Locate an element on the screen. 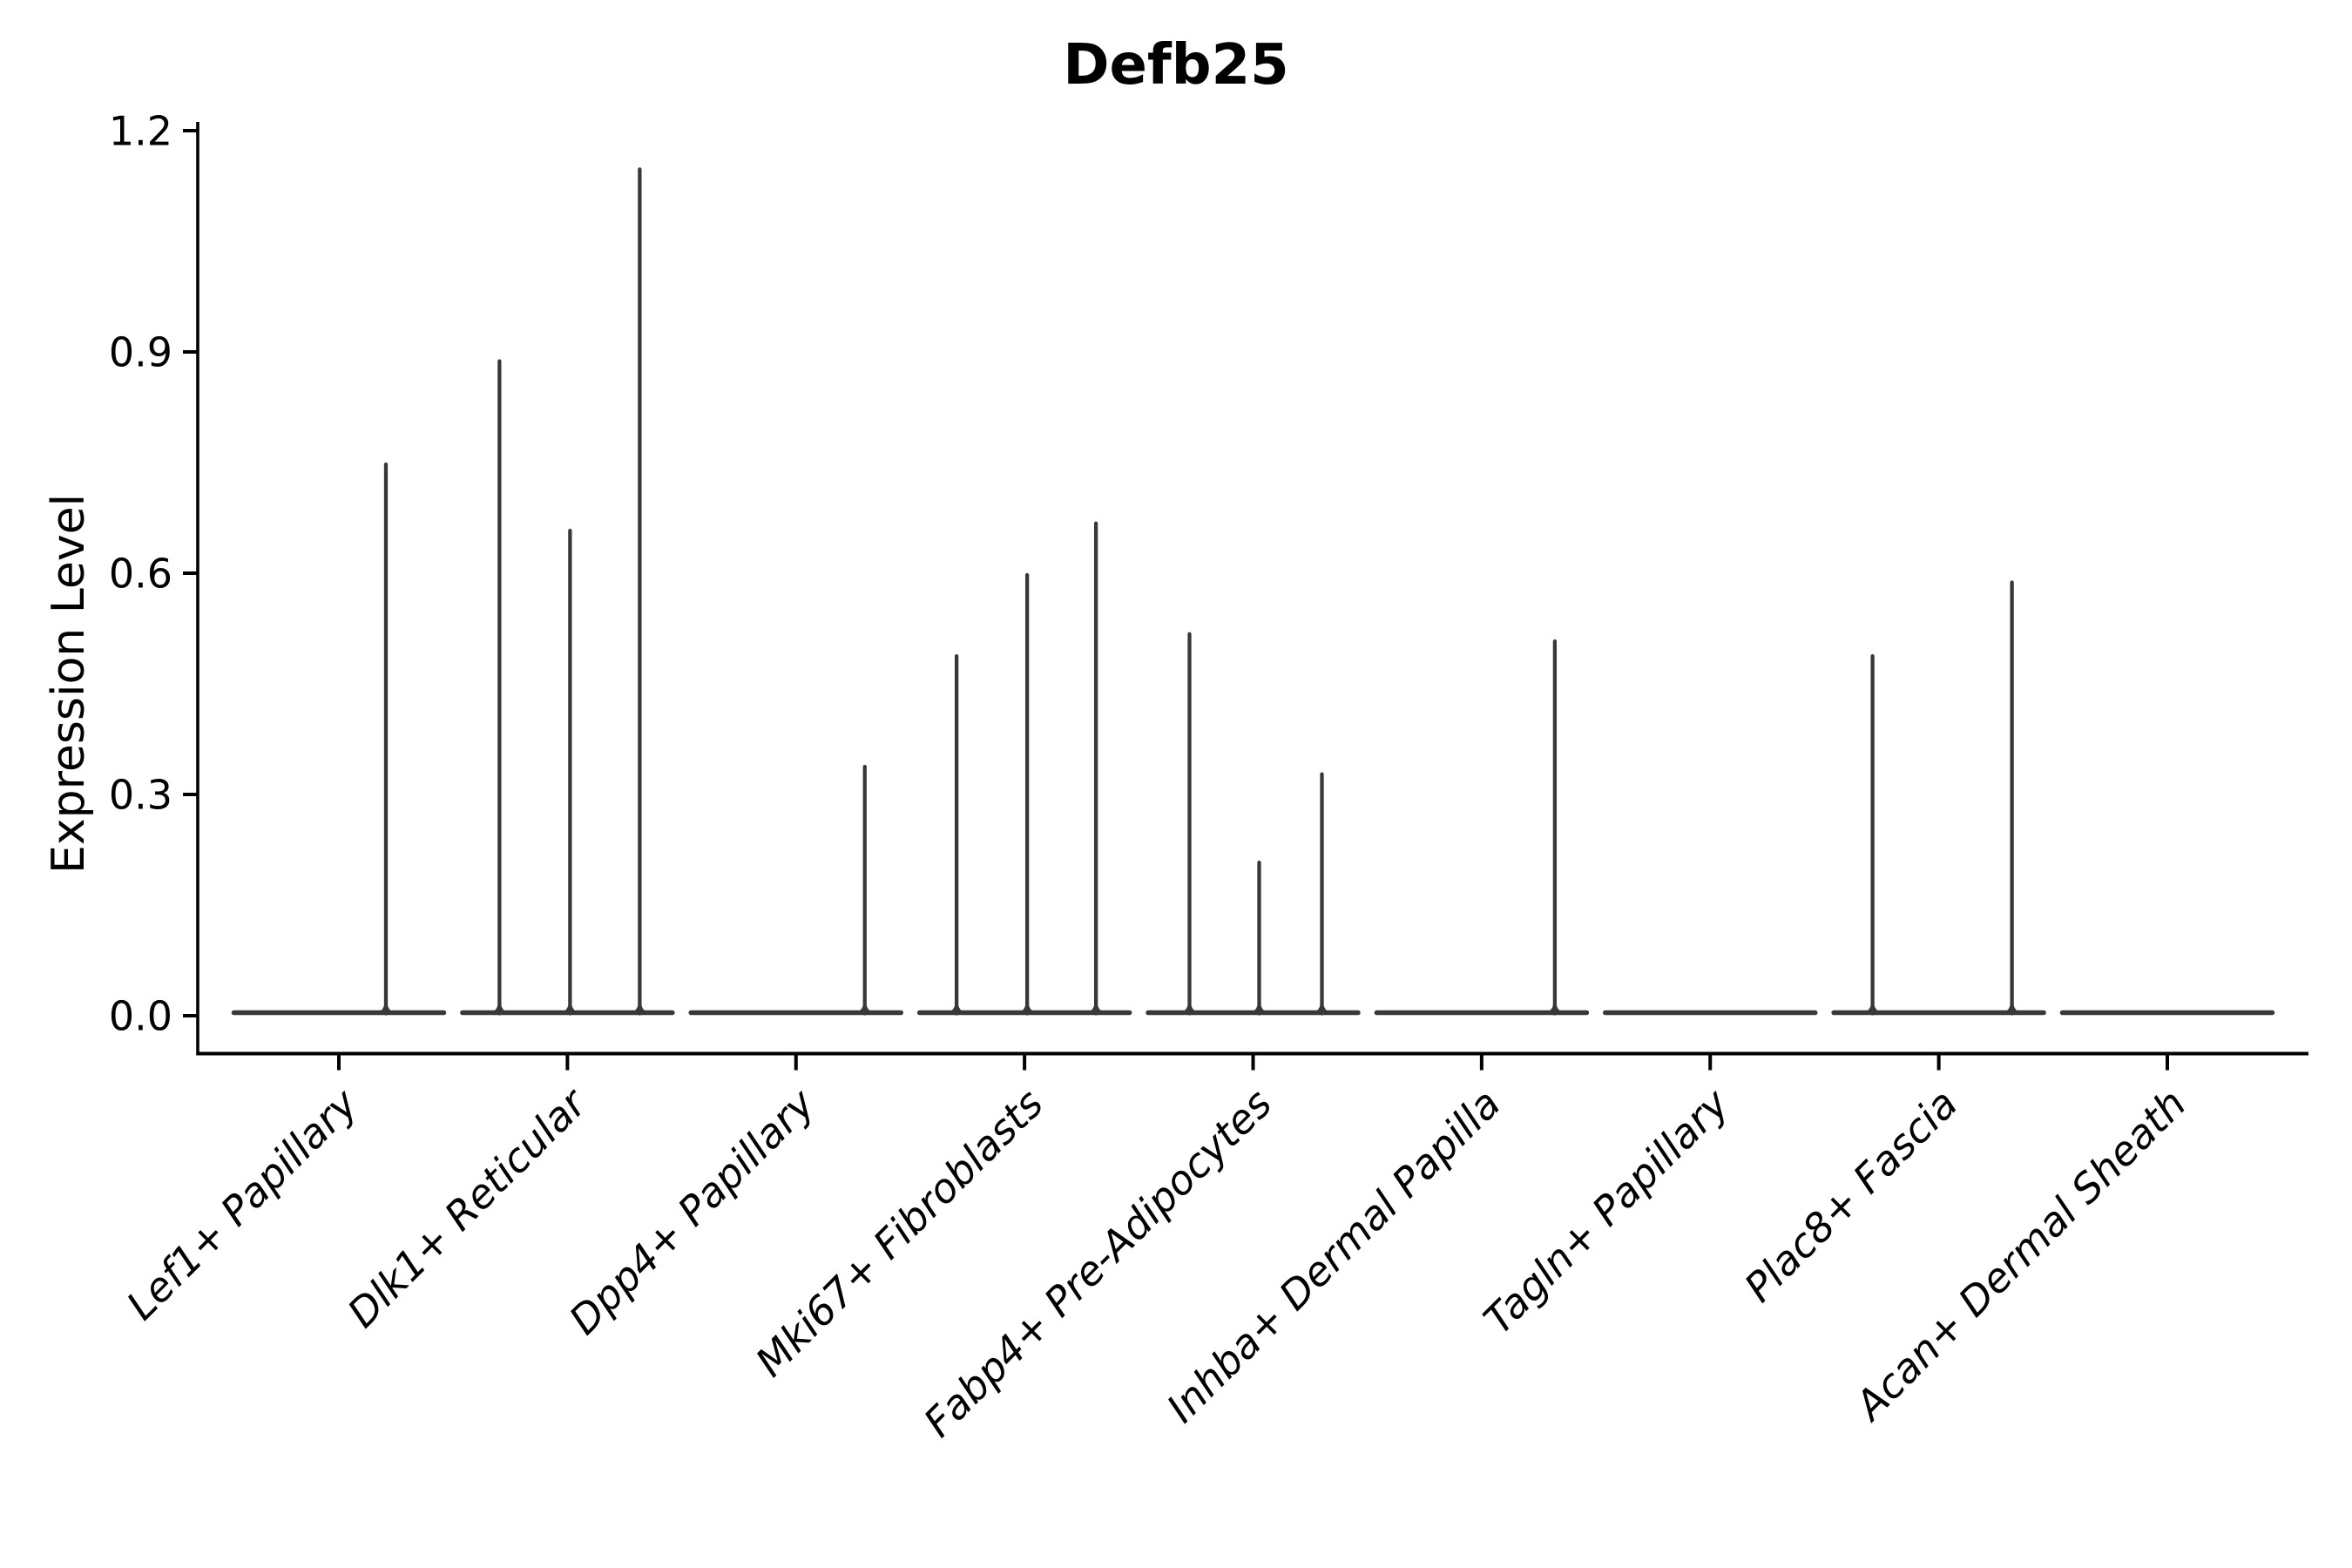 Image resolution: width=2352 pixels, height=1568 pixels. x-tick-label: Dpp4+ Papillary is located at coordinates (692, 1211).